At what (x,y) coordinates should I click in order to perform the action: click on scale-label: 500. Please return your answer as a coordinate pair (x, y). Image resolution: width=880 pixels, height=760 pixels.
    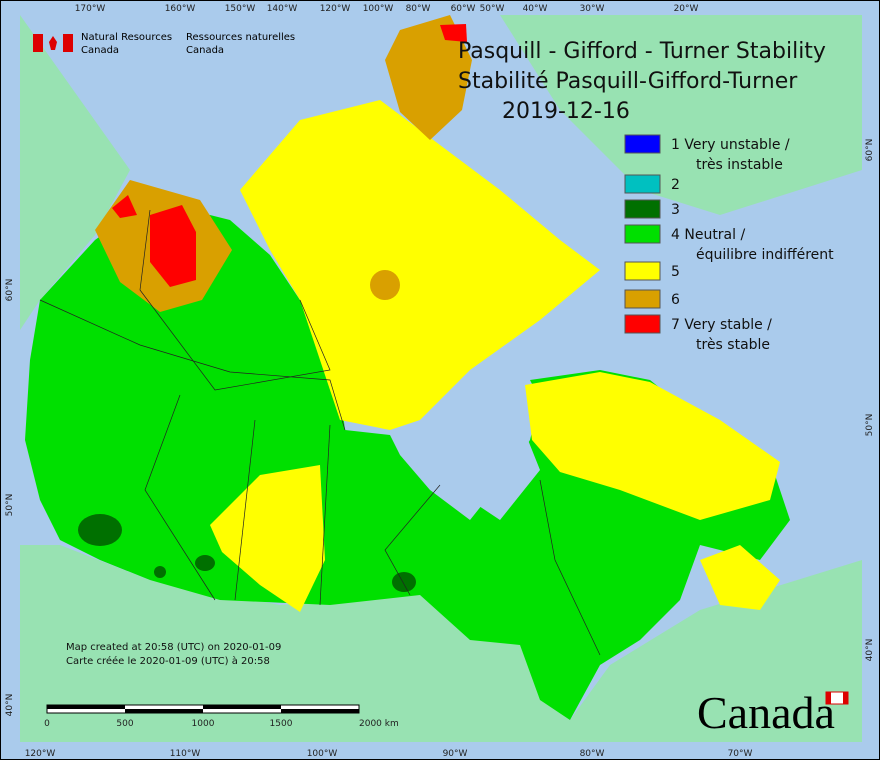
    Looking at the image, I should click on (124, 724).